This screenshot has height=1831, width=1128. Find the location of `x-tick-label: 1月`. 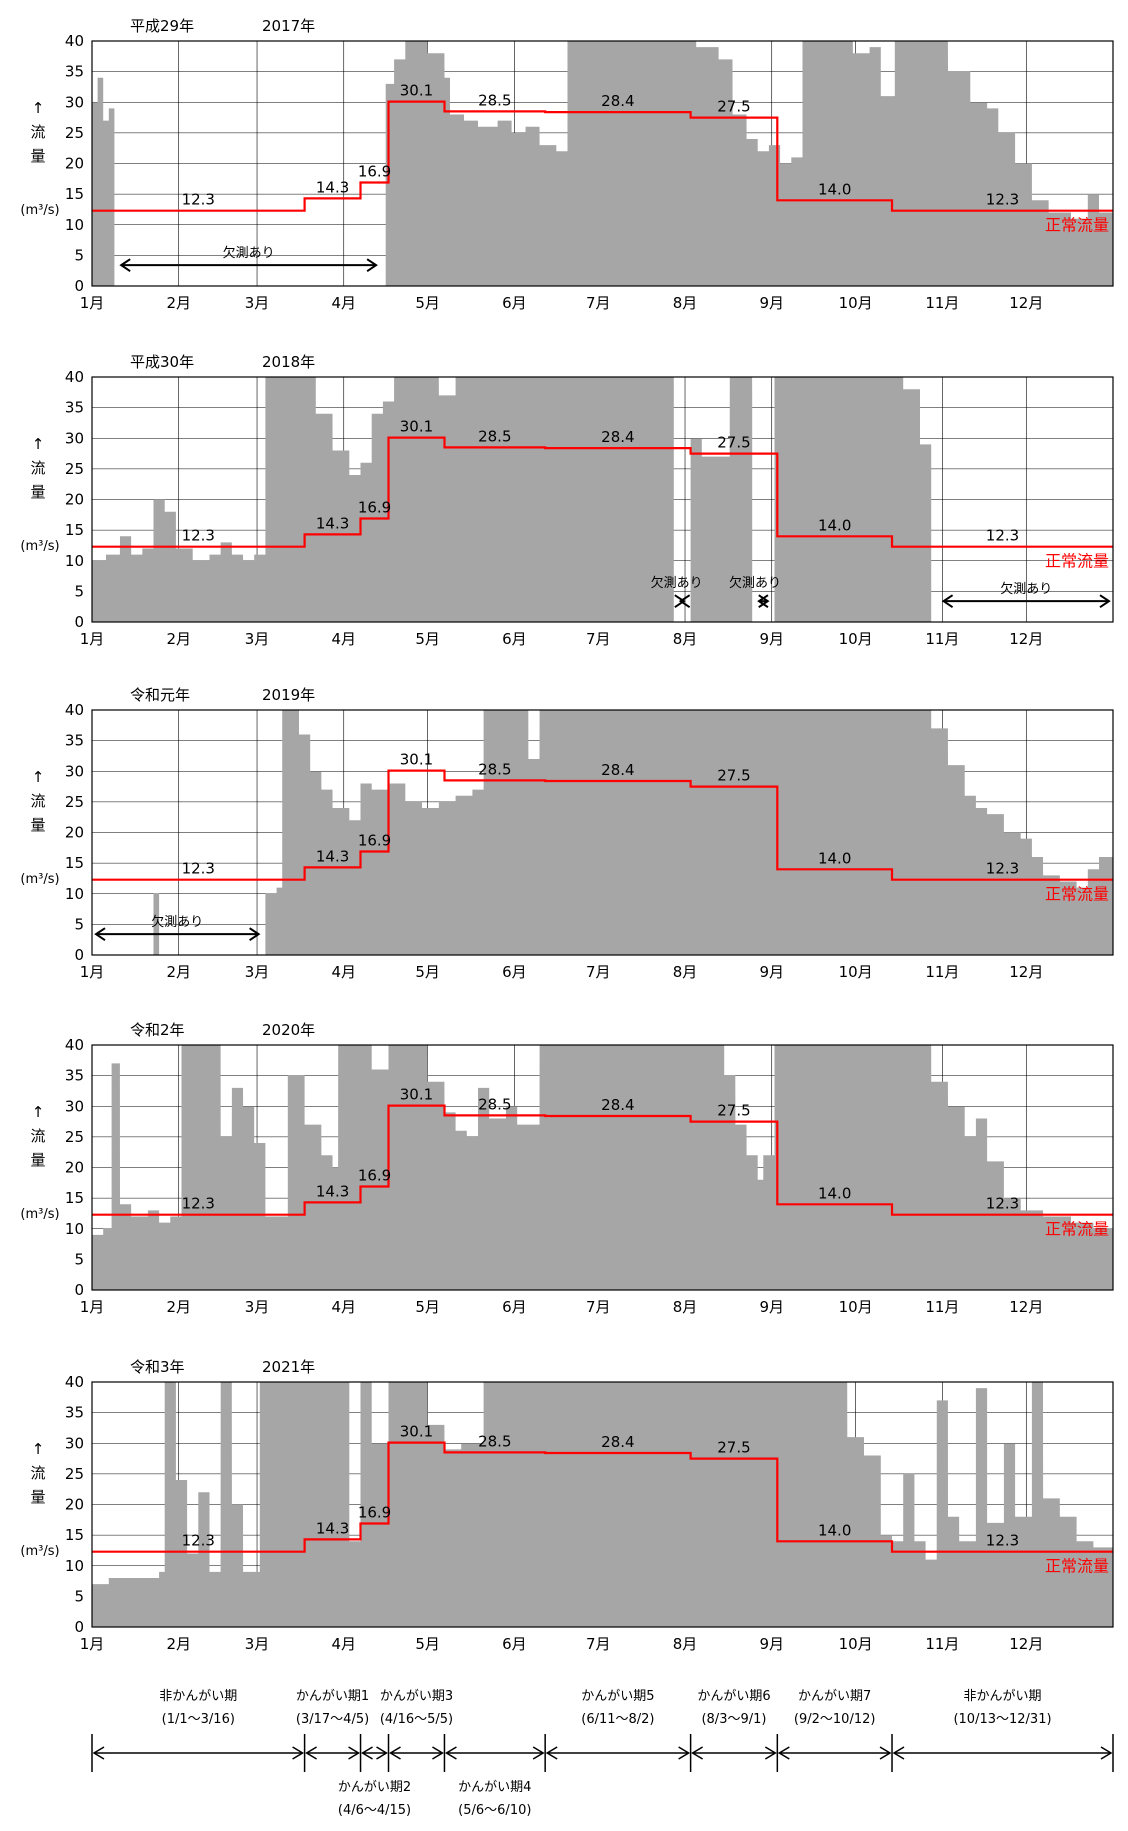

x-tick-label: 1月 is located at coordinates (92, 1307).